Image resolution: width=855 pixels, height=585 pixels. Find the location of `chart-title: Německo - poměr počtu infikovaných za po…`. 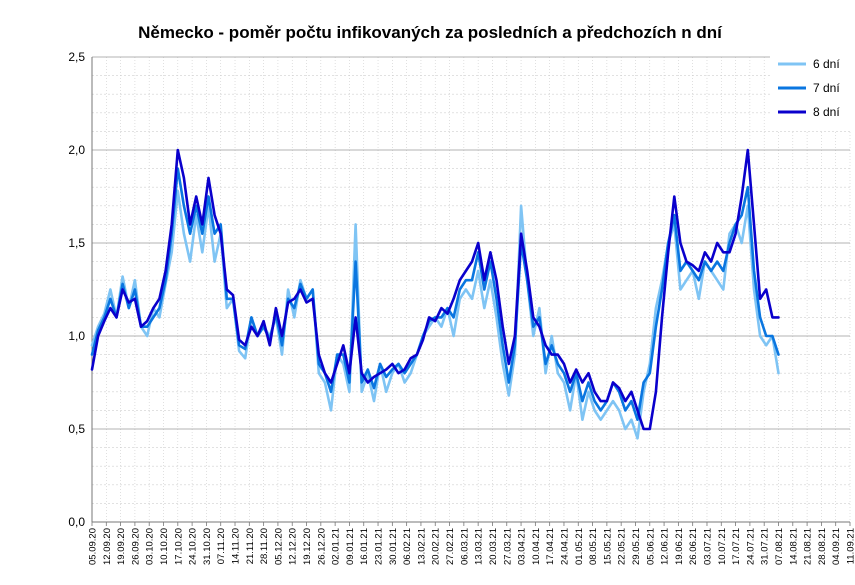

chart-title: Německo - poměr počtu infikovaných za po… is located at coordinates (430, 32).